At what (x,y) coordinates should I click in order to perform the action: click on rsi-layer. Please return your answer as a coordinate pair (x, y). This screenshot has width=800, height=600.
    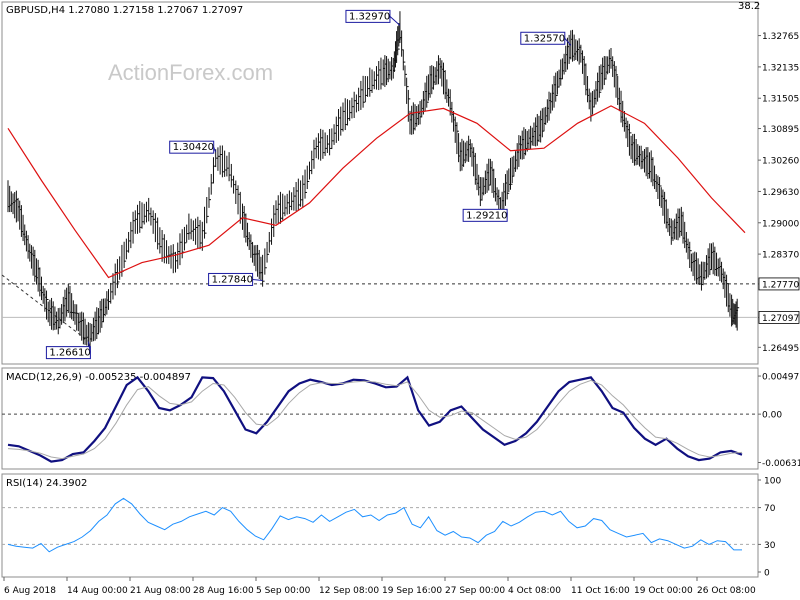
    Looking at the image, I should click on (380, 525).